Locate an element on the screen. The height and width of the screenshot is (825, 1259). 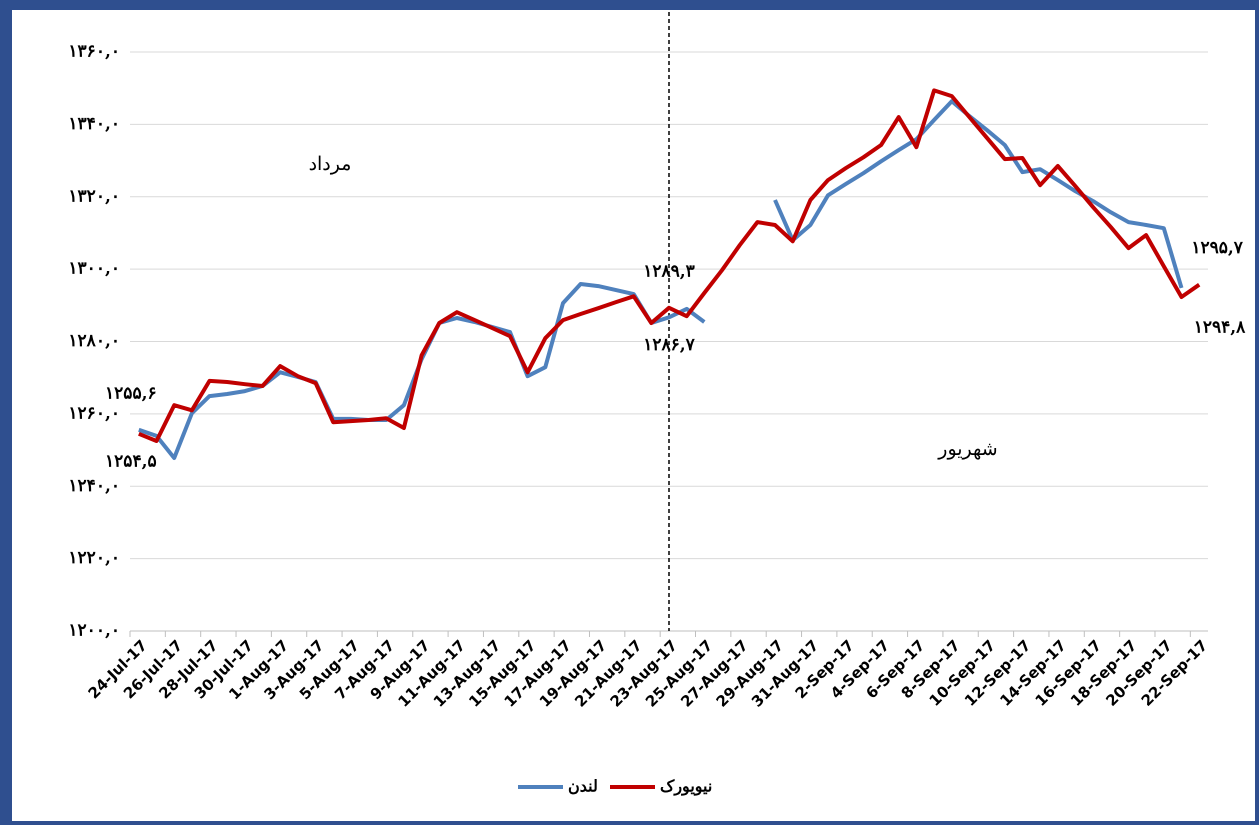
y-tick-label: ۱۳۰۰,۰ is located at coordinates (94, 269).